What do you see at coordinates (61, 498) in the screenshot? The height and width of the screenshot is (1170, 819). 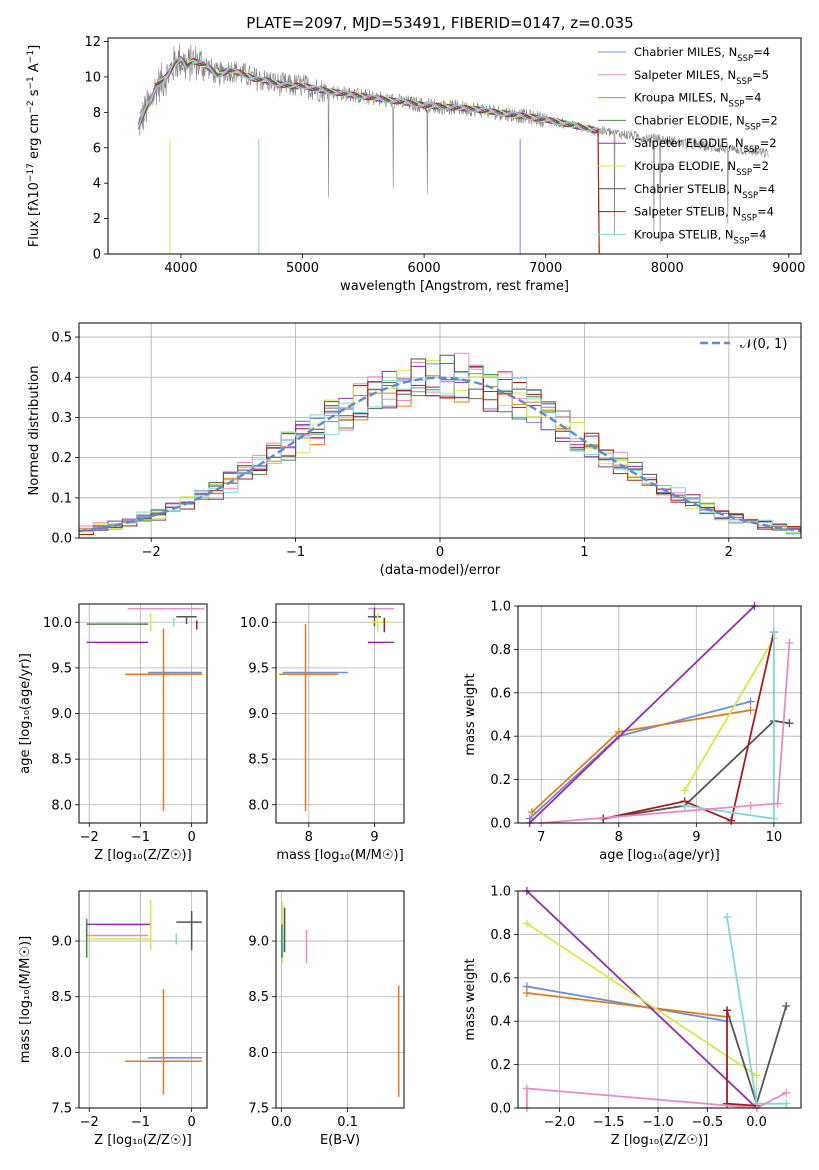 I see `y-tick-label: 0.1` at bounding box center [61, 498].